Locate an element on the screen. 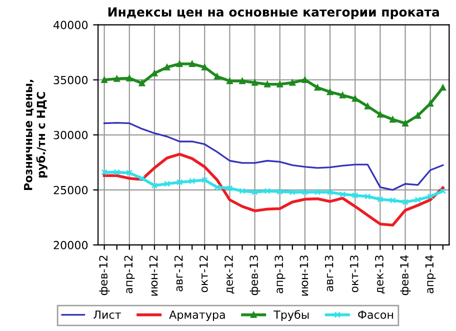 This screenshot has height=331, width=456. x-tick-label: авг-12 is located at coordinates (178, 274).